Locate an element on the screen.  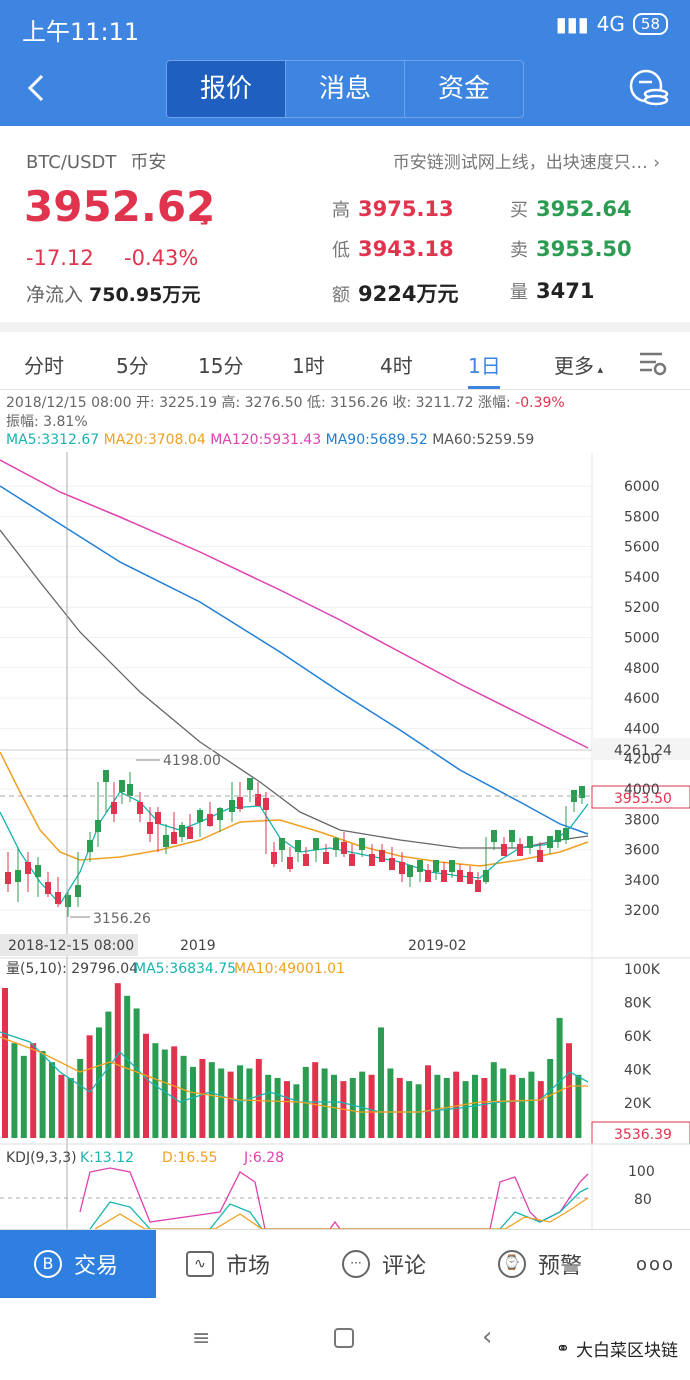
tab-quote: 报价 is located at coordinates (226, 89).